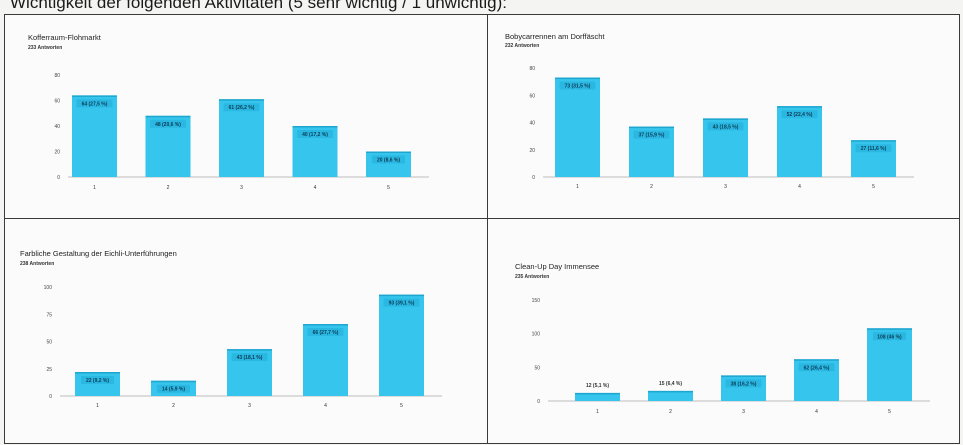 The image size is (963, 445). Describe the element at coordinates (532, 277) in the screenshot. I see `chart-subtitle: 235 Antworten` at that location.